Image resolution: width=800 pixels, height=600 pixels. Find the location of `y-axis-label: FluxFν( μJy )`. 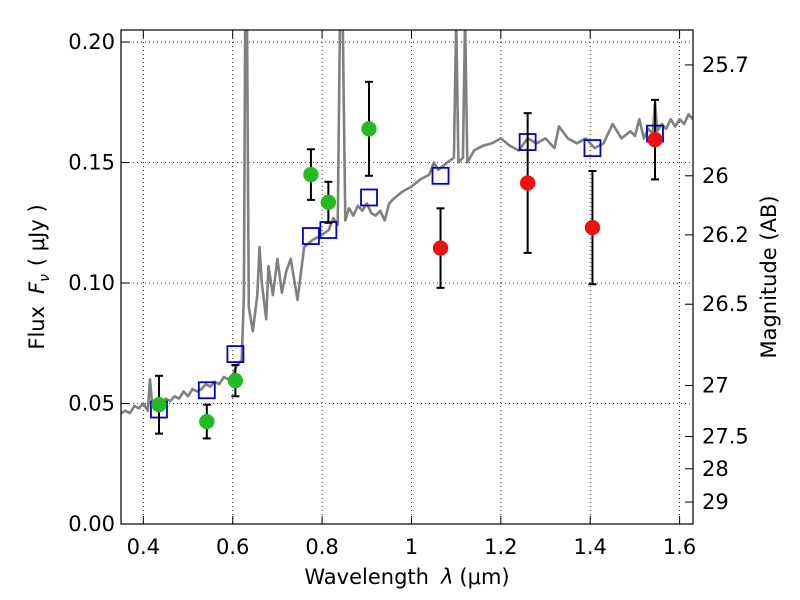

y-axis-label: FluxFν( μJy ) is located at coordinates (39, 276).